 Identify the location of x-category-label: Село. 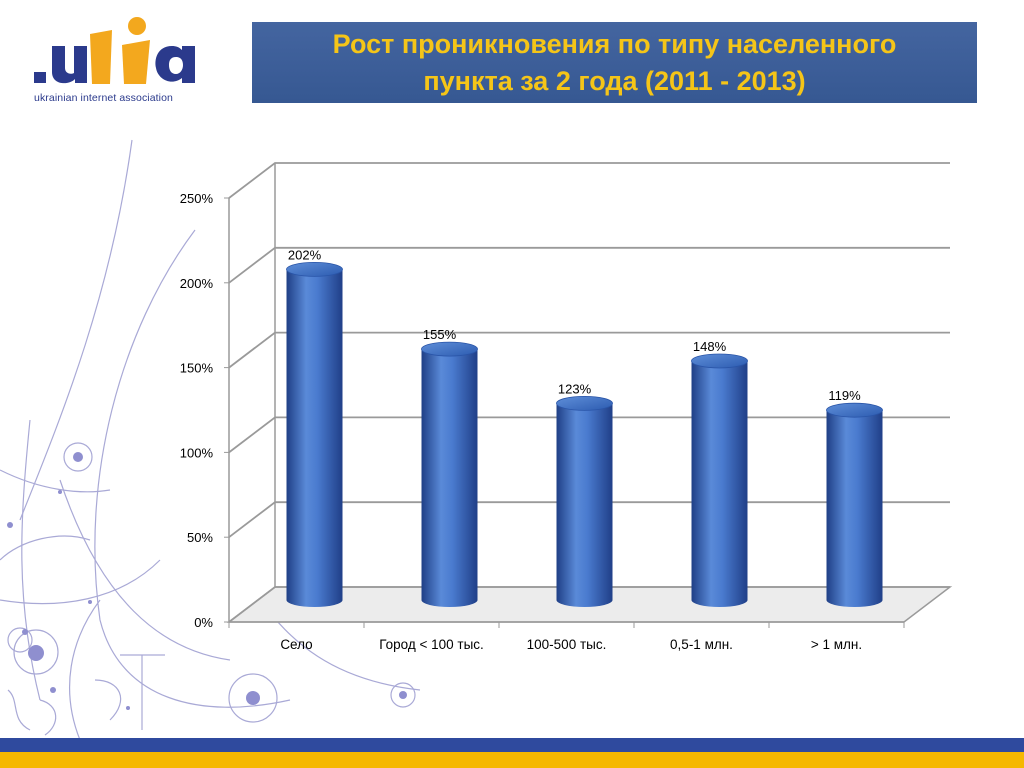
(296, 644).